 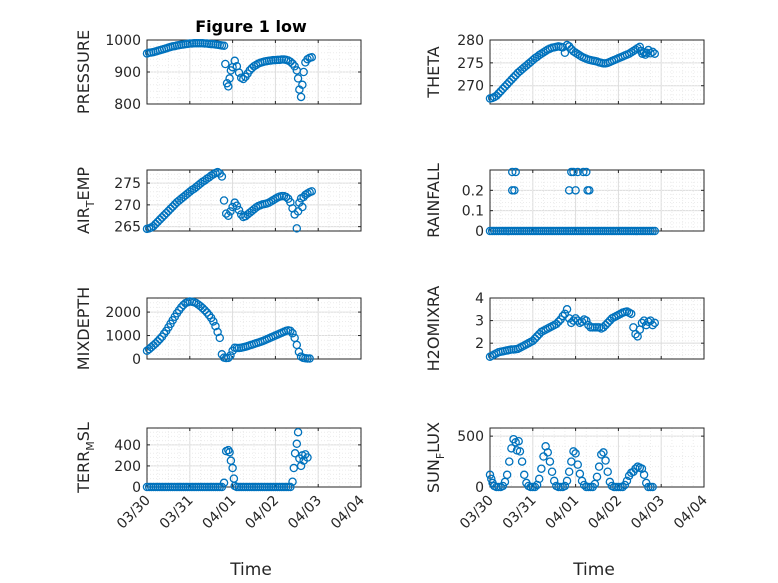 What do you see at coordinates (648, 513) in the screenshot?
I see `x-tick-label: 04/03` at bounding box center [648, 513].